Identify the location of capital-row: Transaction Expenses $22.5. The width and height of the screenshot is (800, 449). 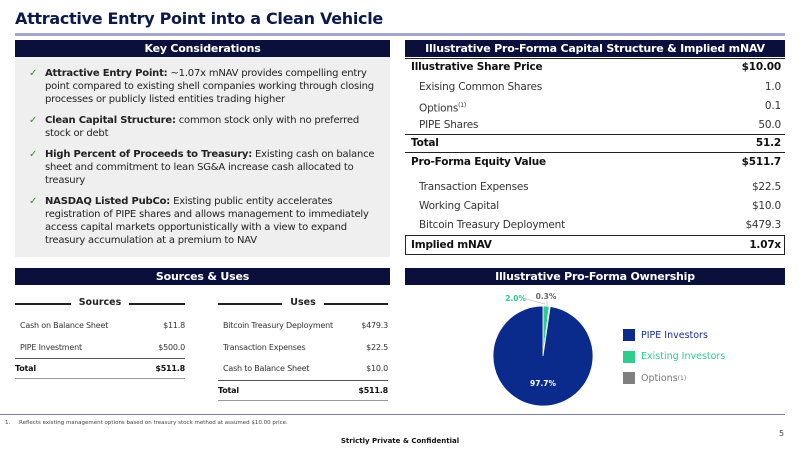
(595, 187).